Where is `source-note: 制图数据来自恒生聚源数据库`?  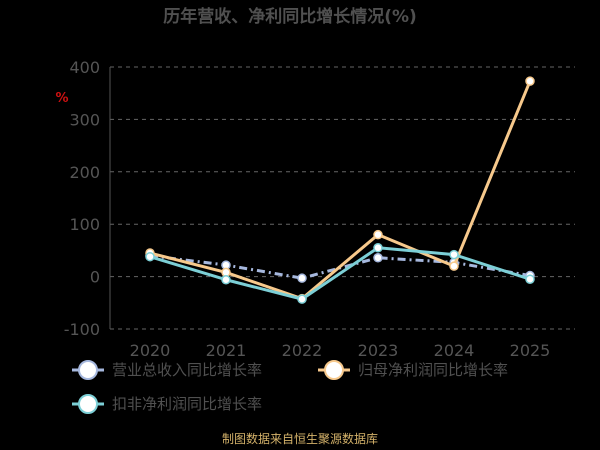 source-note: 制图数据来自恒生聚源数据库 is located at coordinates (300, 438).